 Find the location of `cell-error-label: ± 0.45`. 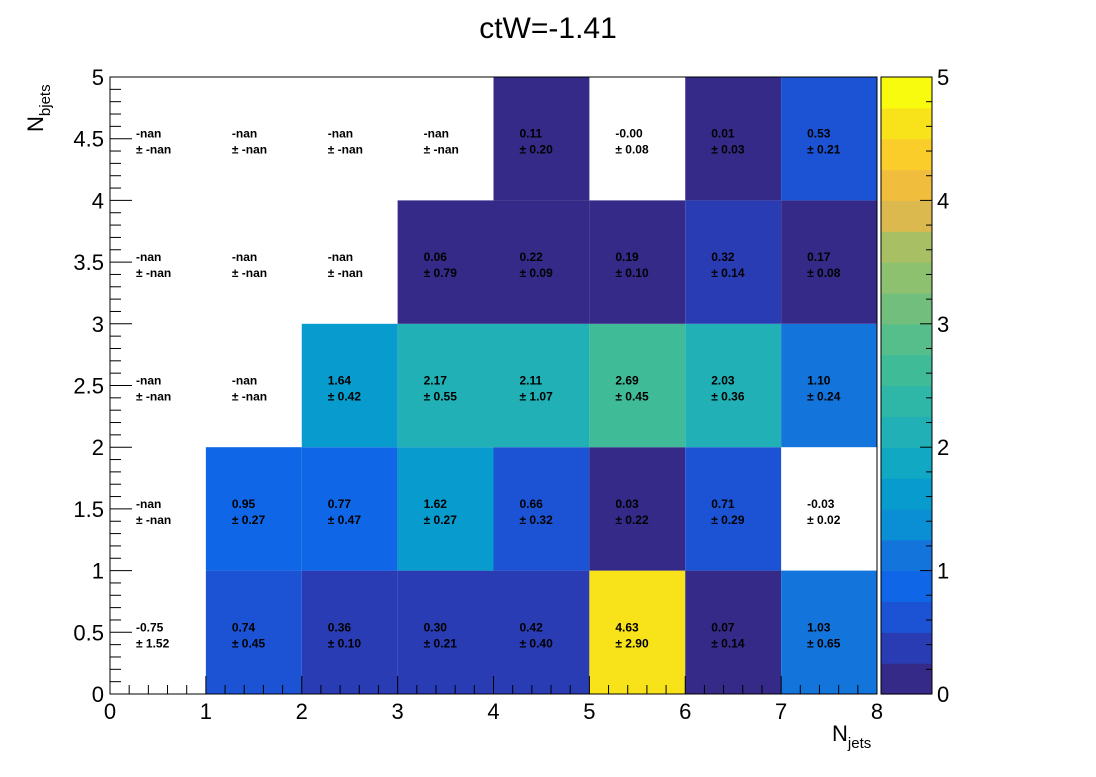

cell-error-label: ± 0.45 is located at coordinates (632, 397).